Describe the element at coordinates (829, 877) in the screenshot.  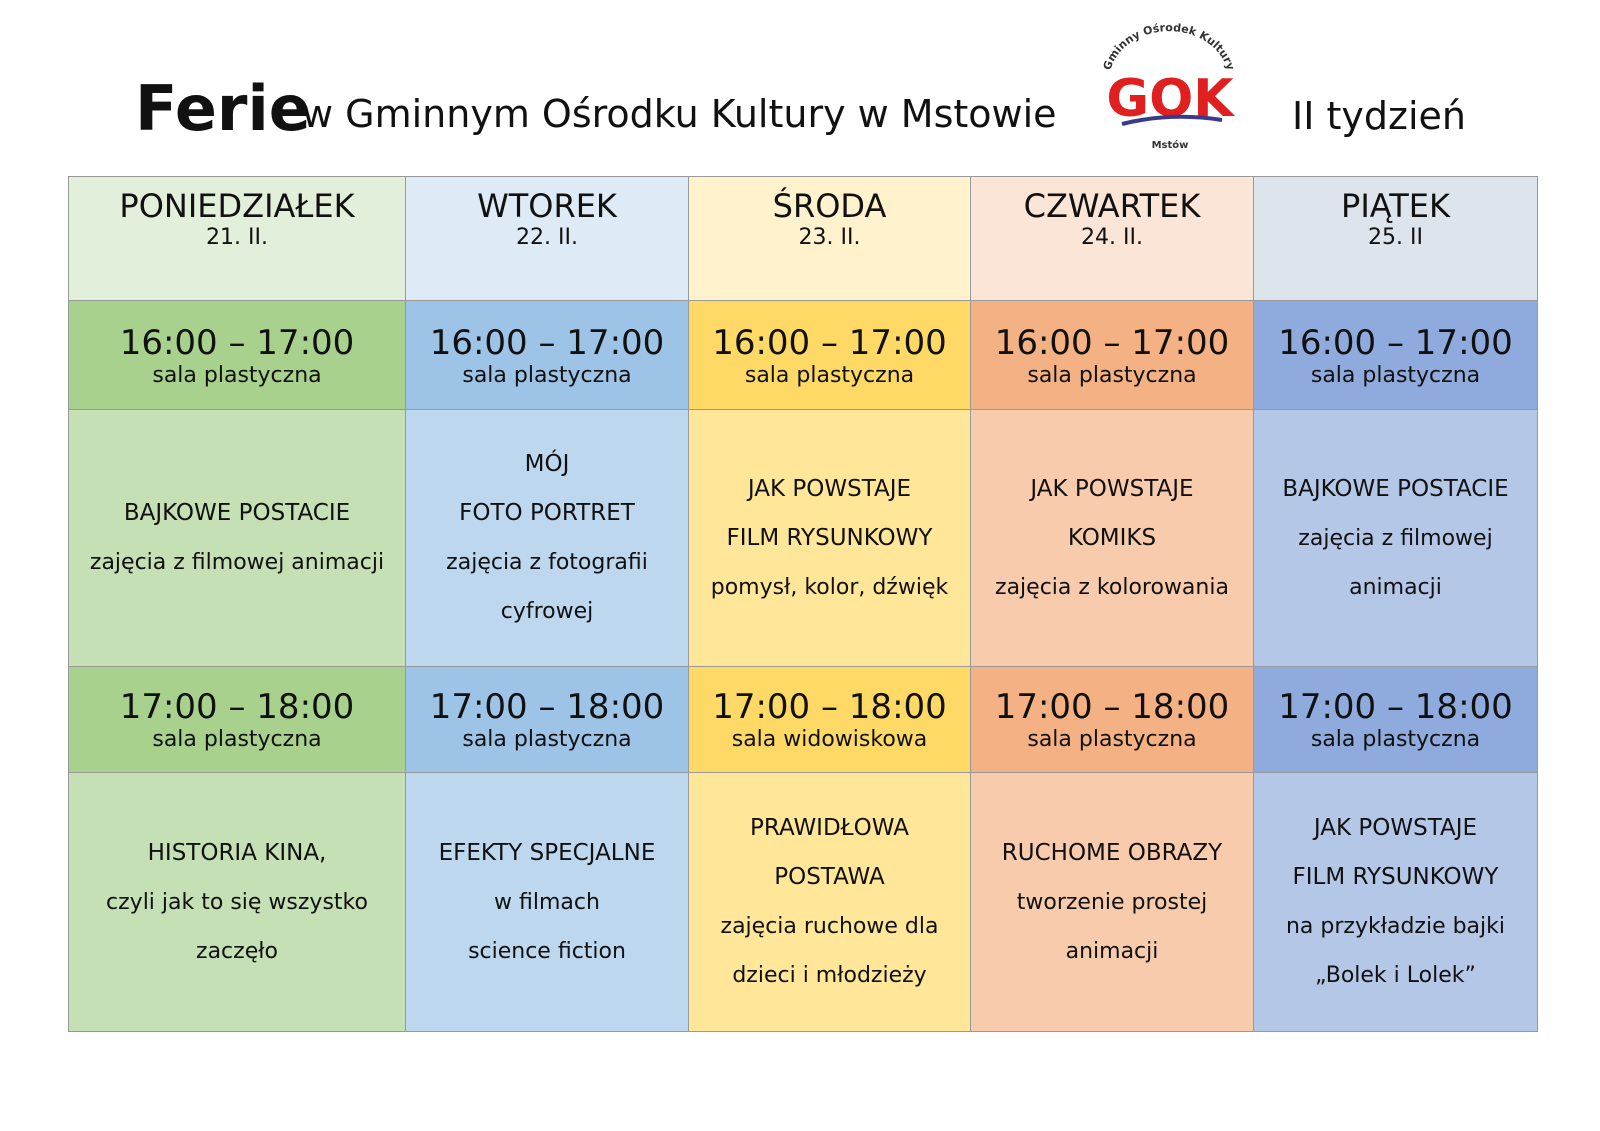
I see `activity-title: POSTAWA` at that location.